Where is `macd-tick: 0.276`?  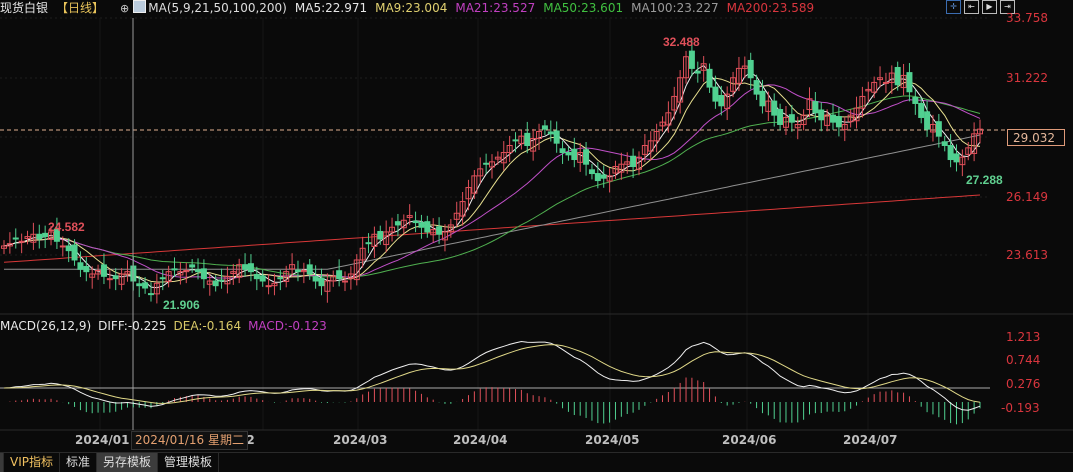 macd-tick: 0.276 is located at coordinates (1023, 384).